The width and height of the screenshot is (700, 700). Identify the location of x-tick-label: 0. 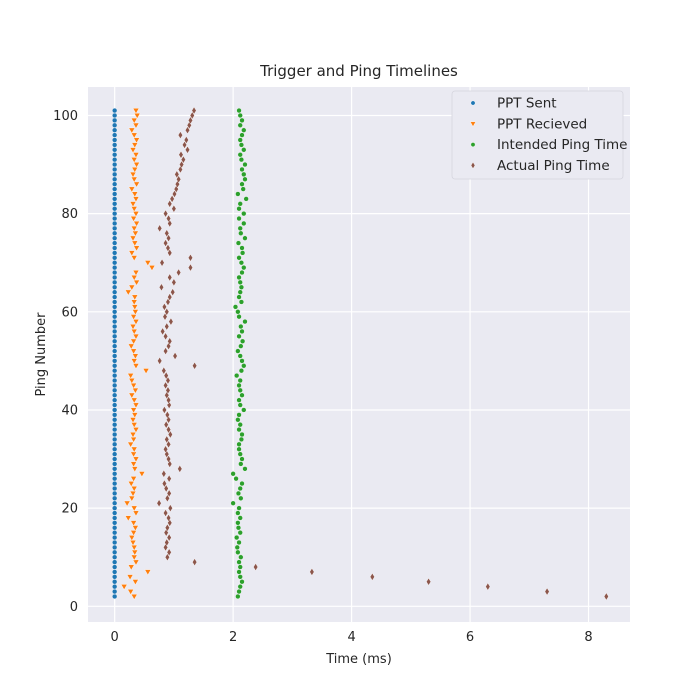
(115, 637).